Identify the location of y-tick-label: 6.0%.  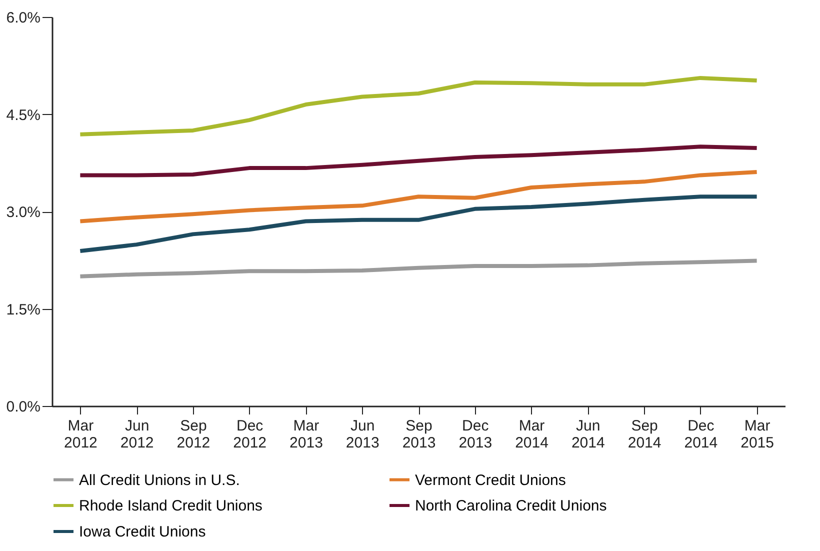
(23, 18).